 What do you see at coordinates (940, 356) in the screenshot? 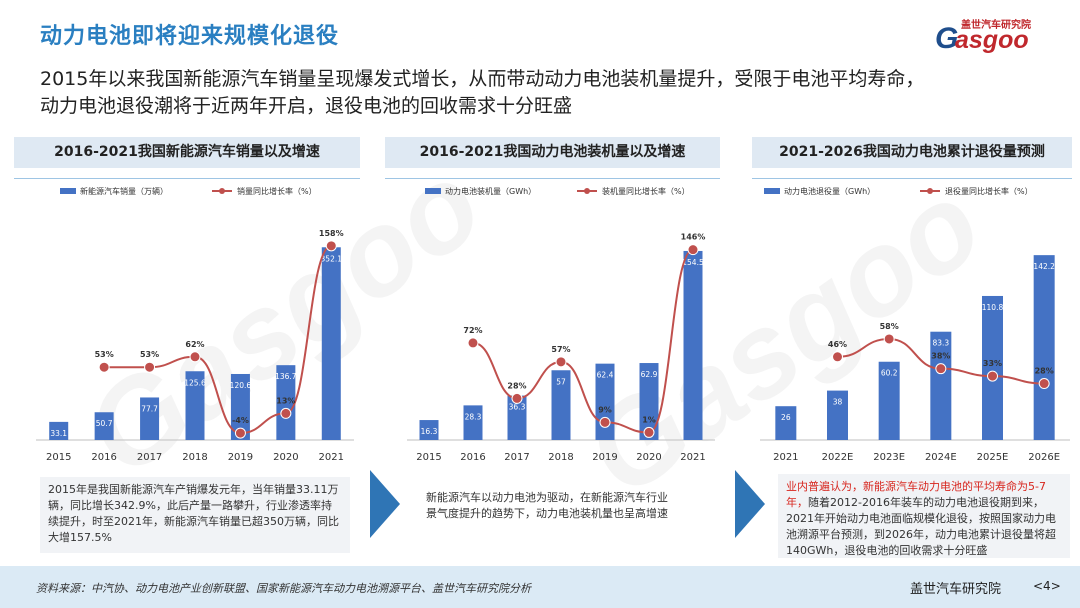
I see `rate-value-label: 38%` at bounding box center [940, 356].